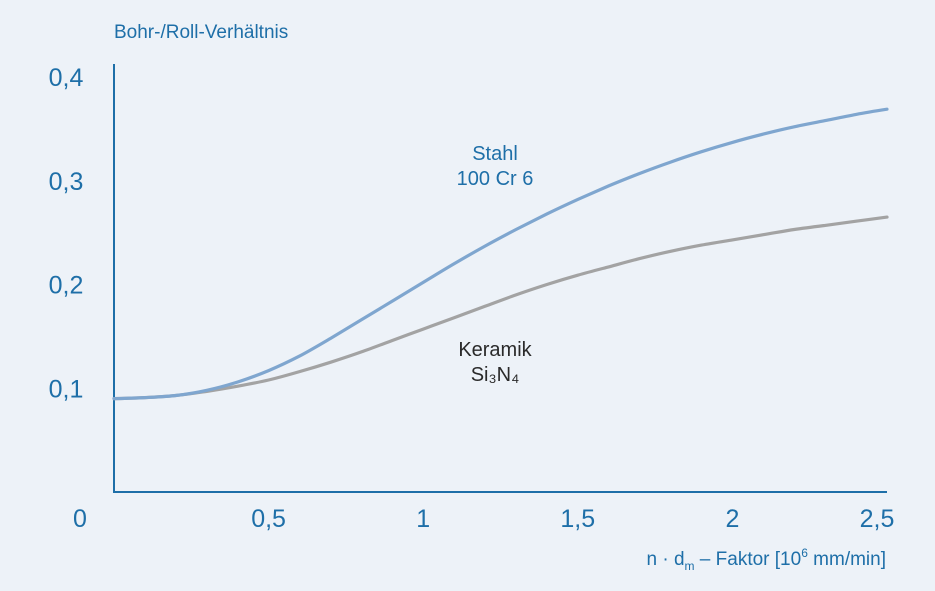 Image resolution: width=935 pixels, height=591 pixels. What do you see at coordinates (690, 566) in the screenshot?
I see `x-axis-title-subscript: m` at bounding box center [690, 566].